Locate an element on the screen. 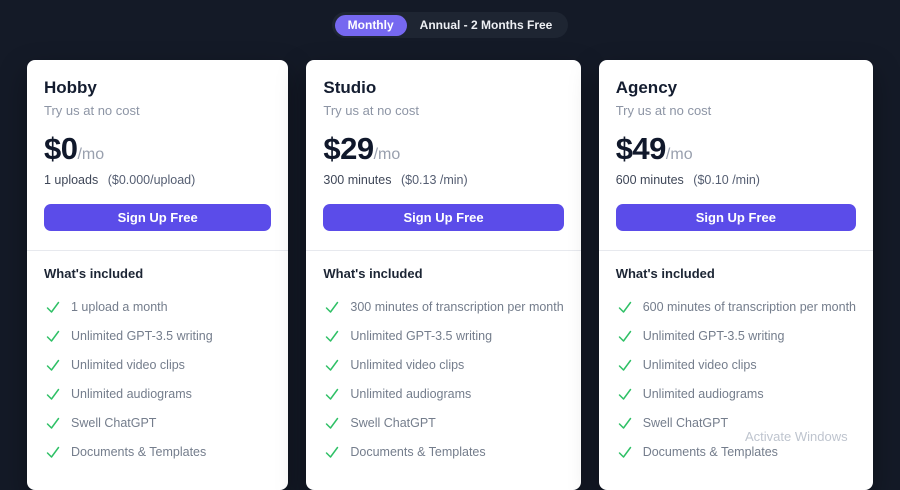 The height and width of the screenshot is (490, 900). feature-row: 300 minutes of transcription per month is located at coordinates (443, 307).